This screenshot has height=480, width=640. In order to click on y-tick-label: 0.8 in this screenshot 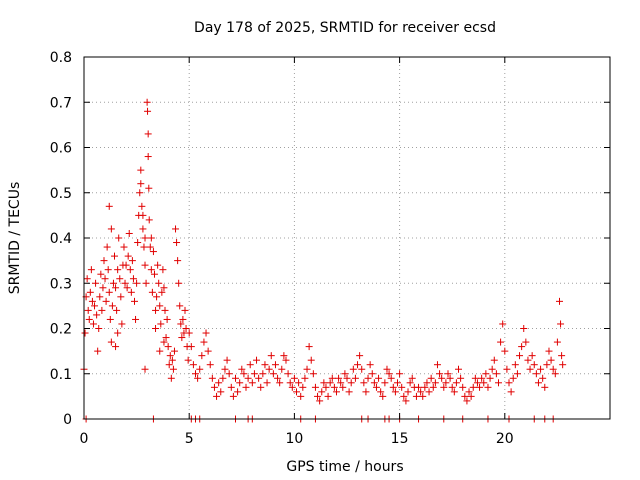, I will do `click(61, 58)`.